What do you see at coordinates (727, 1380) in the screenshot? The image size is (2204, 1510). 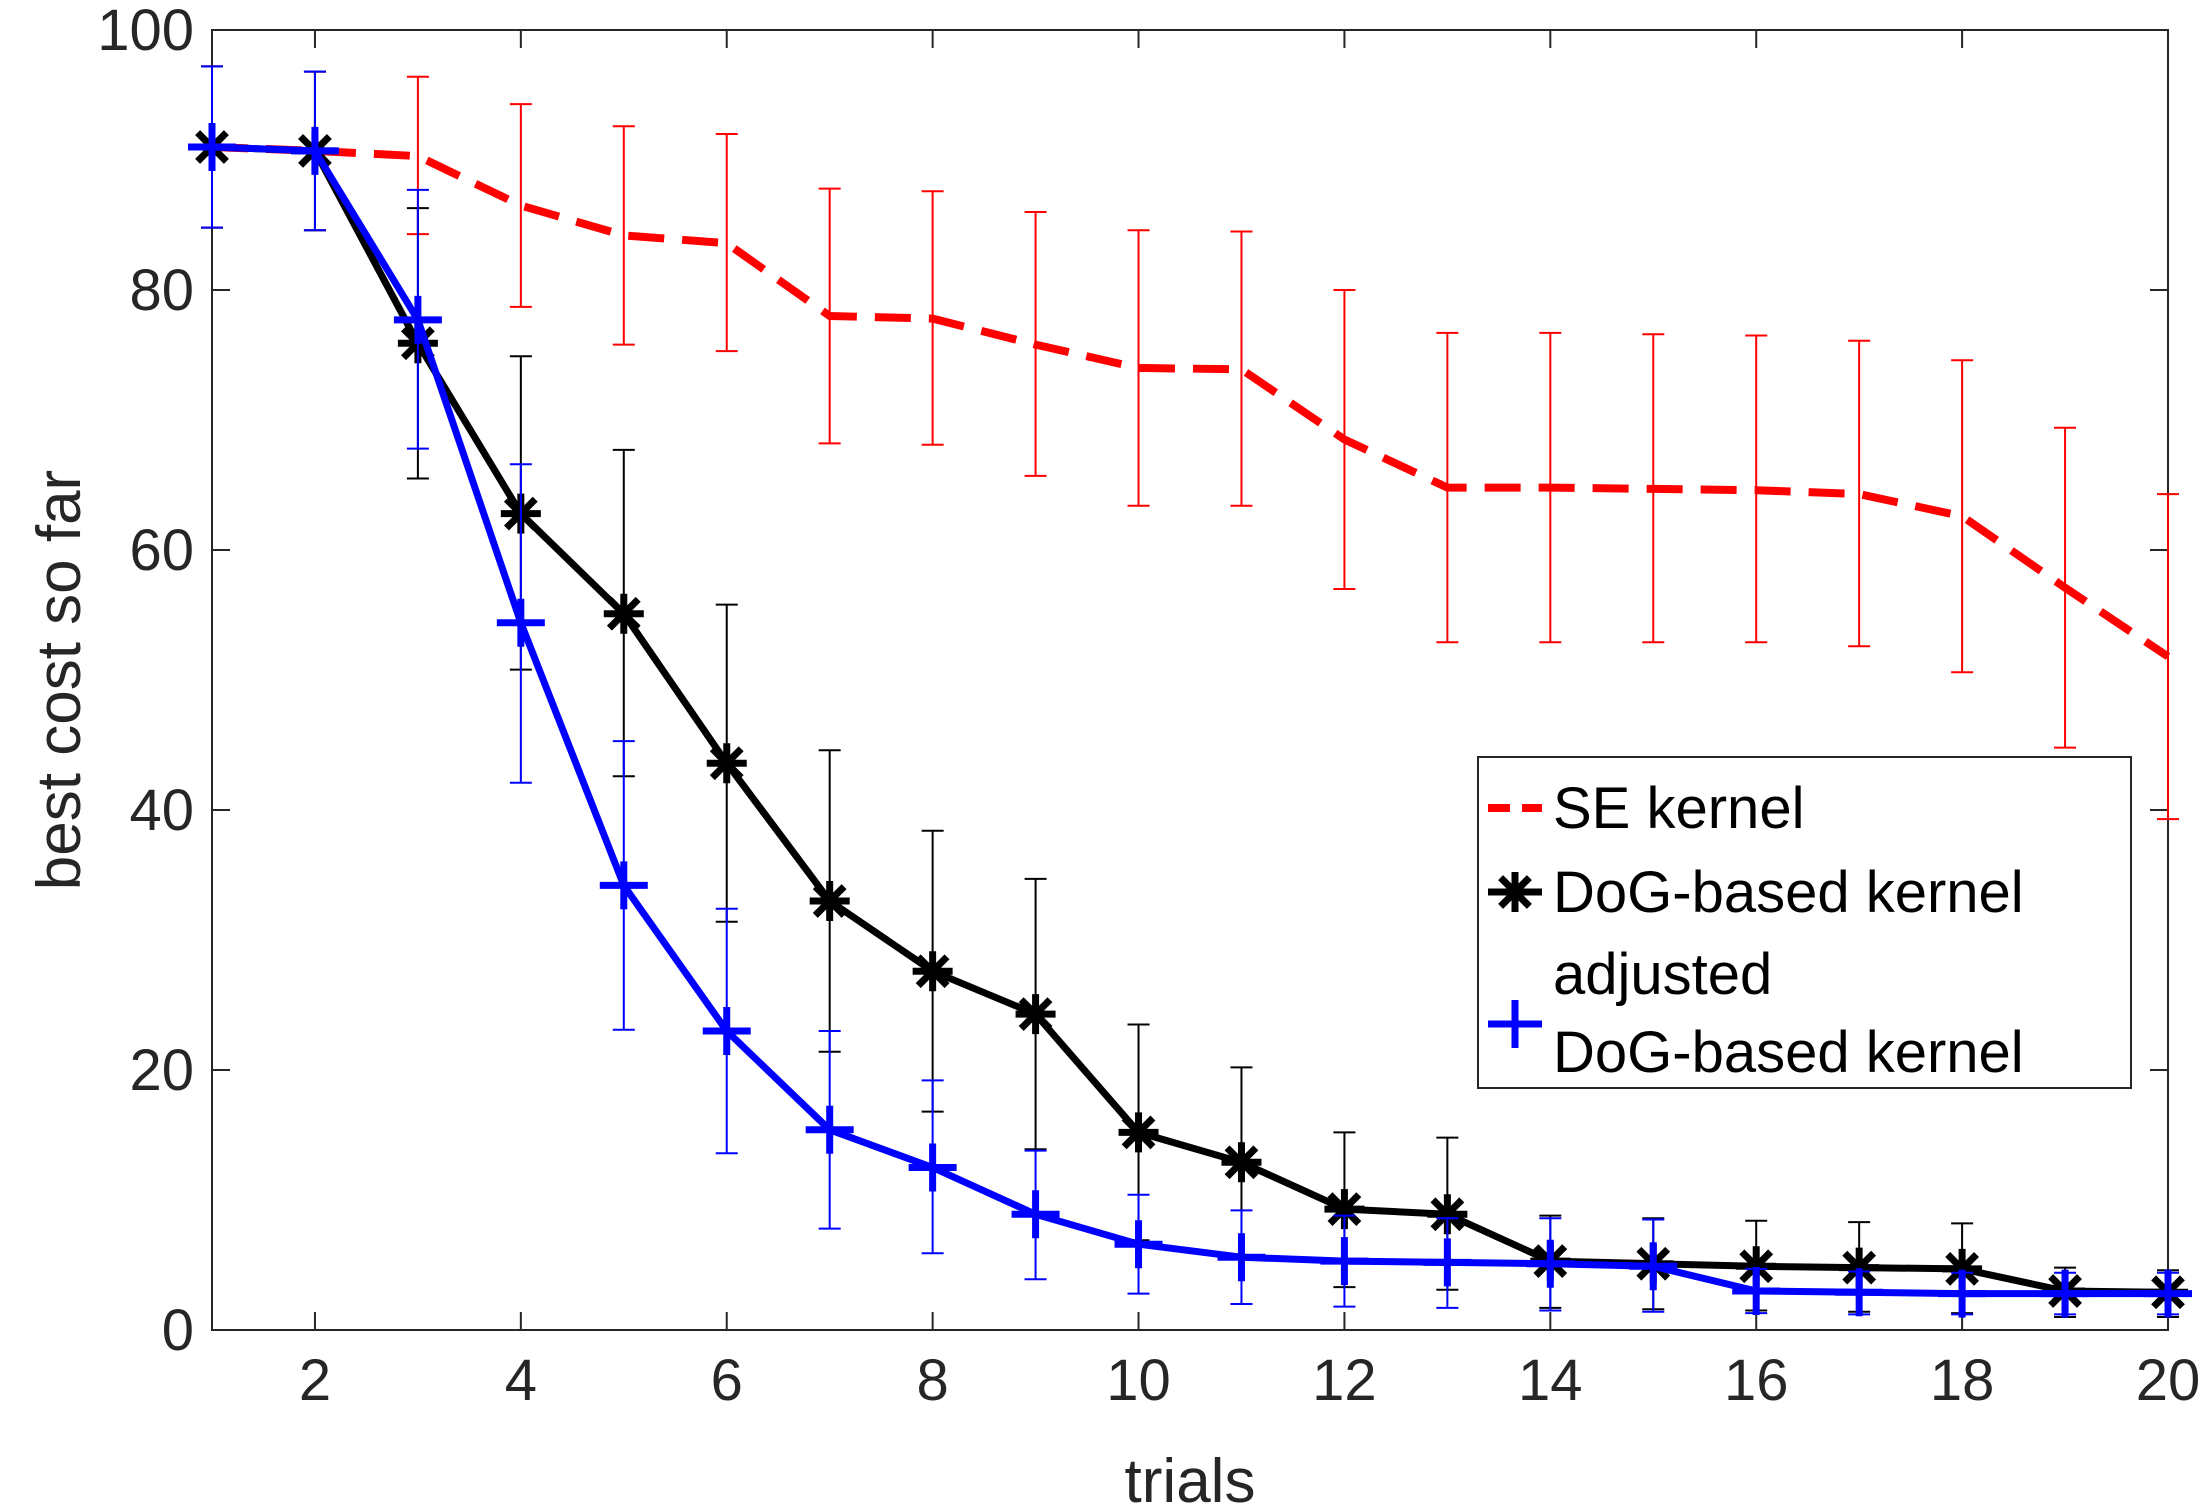 I see `x-tick-label: 6` at bounding box center [727, 1380].